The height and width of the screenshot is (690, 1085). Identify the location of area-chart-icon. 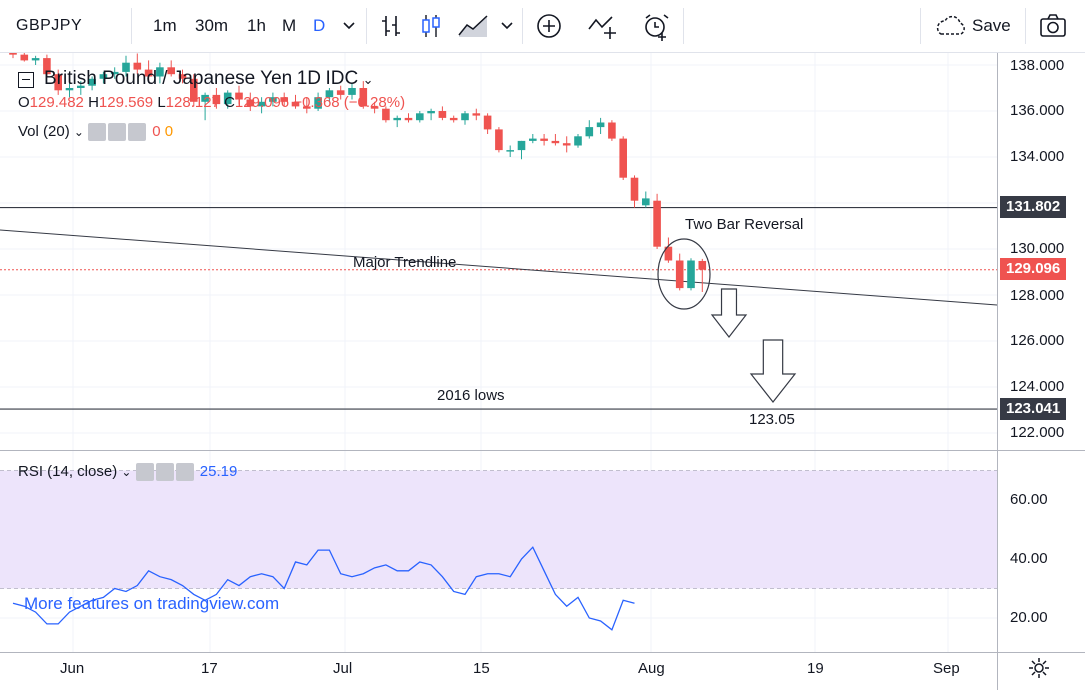
(473, 26).